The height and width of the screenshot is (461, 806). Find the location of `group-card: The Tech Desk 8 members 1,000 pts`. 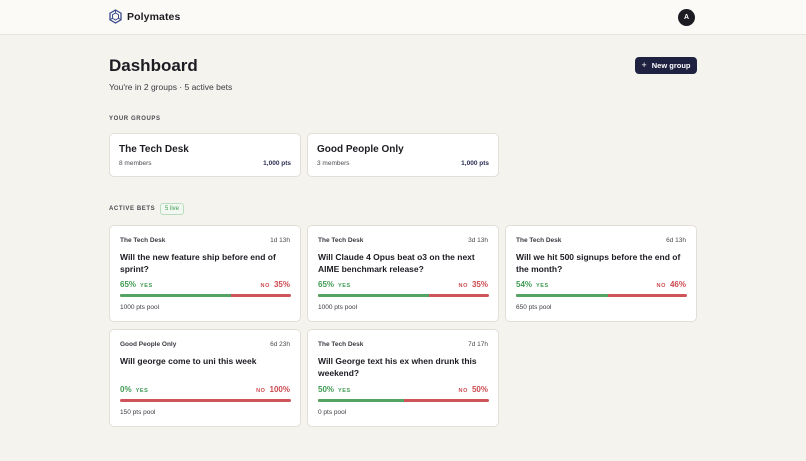

group-card: The Tech Desk 8 members 1,000 pts is located at coordinates (205, 155).